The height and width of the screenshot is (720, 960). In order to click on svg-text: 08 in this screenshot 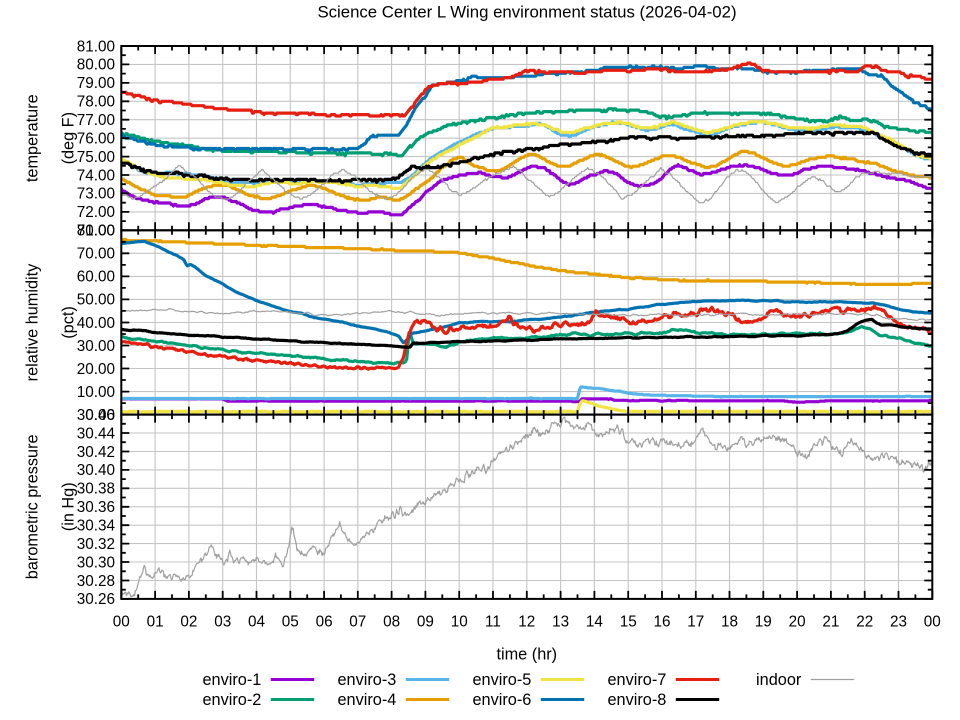, I will do `click(391, 621)`.